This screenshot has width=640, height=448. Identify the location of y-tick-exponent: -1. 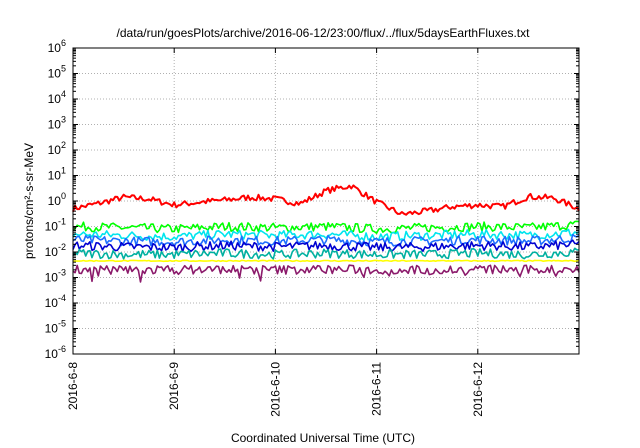
(62, 222).